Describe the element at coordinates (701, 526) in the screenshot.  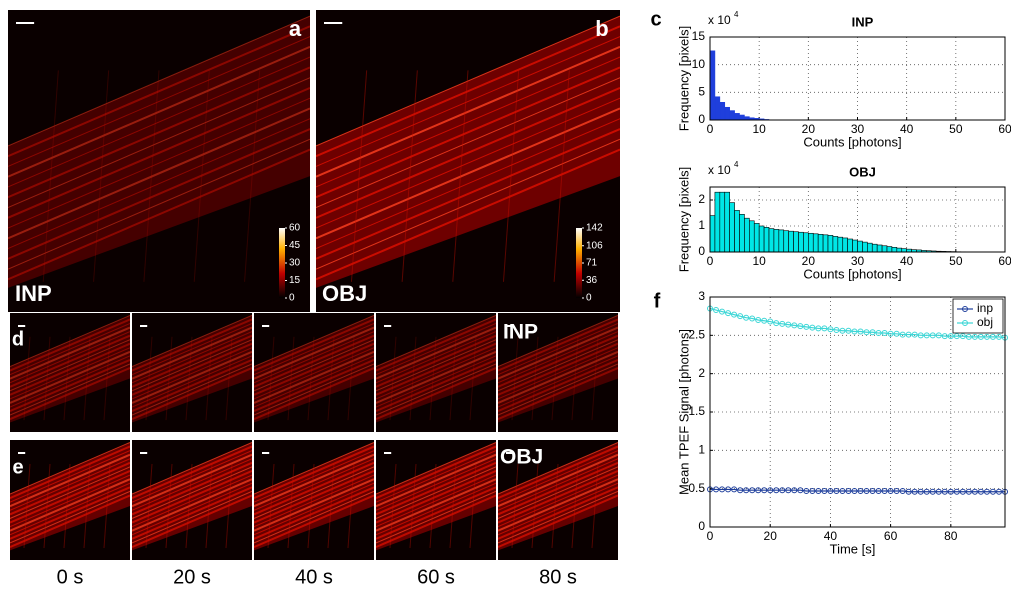
I see `y-tick-label: 0` at that location.